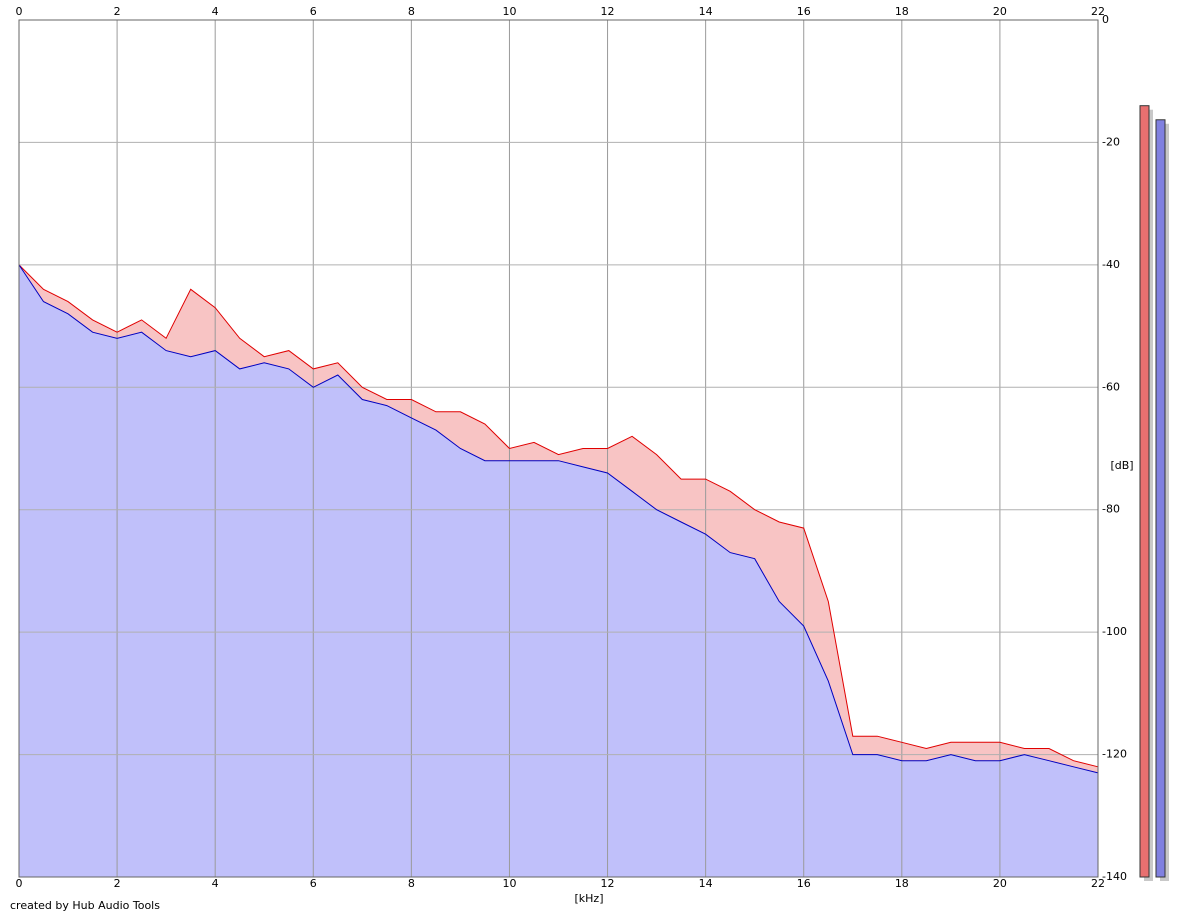  I want to click on y-tick-label: -20, so click(1111, 141).